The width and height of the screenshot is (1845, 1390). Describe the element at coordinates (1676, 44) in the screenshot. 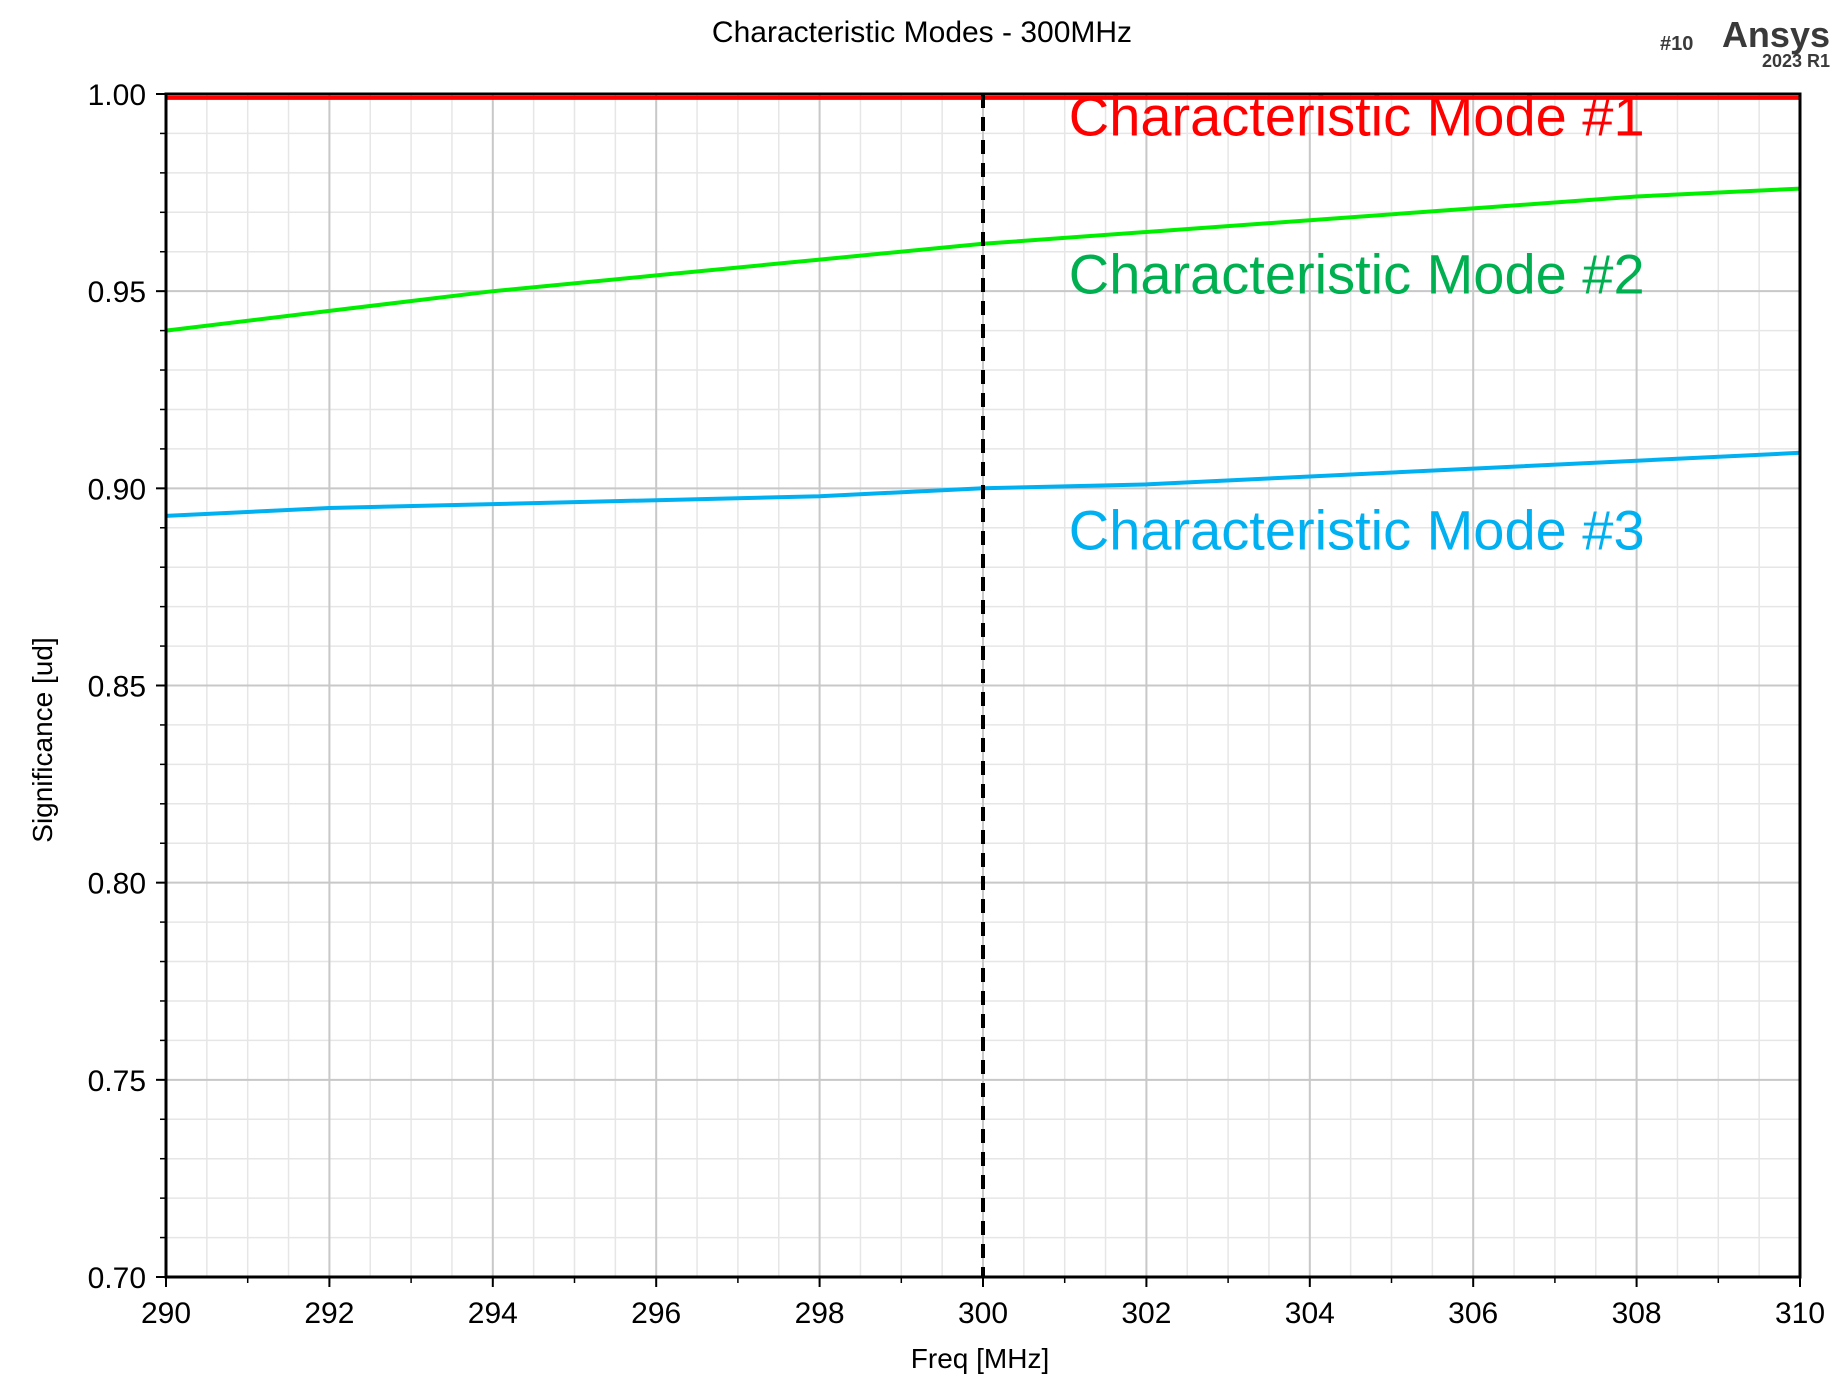

I see `plot-id-label: #10` at that location.